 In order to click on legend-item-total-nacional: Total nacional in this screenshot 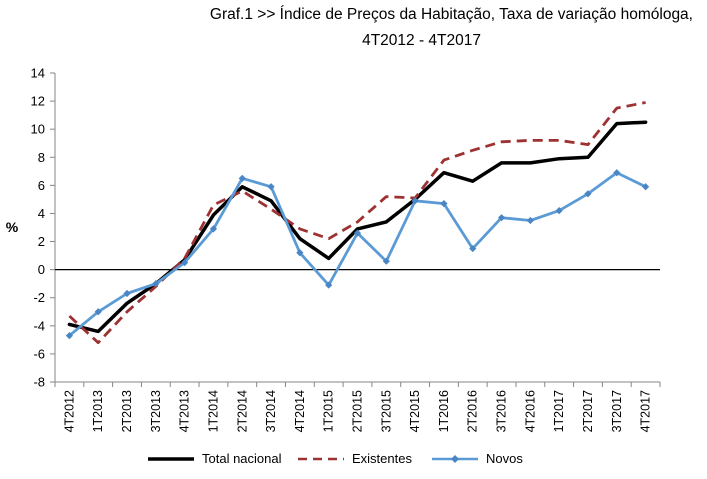, I will do `click(215, 458)`.